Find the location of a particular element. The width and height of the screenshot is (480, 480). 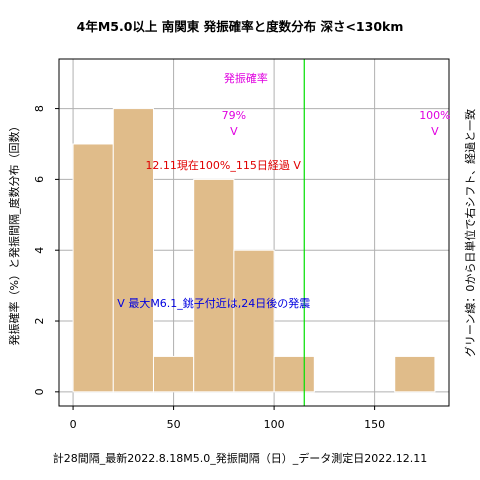

y-tick-label: 8 is located at coordinates (39, 108).